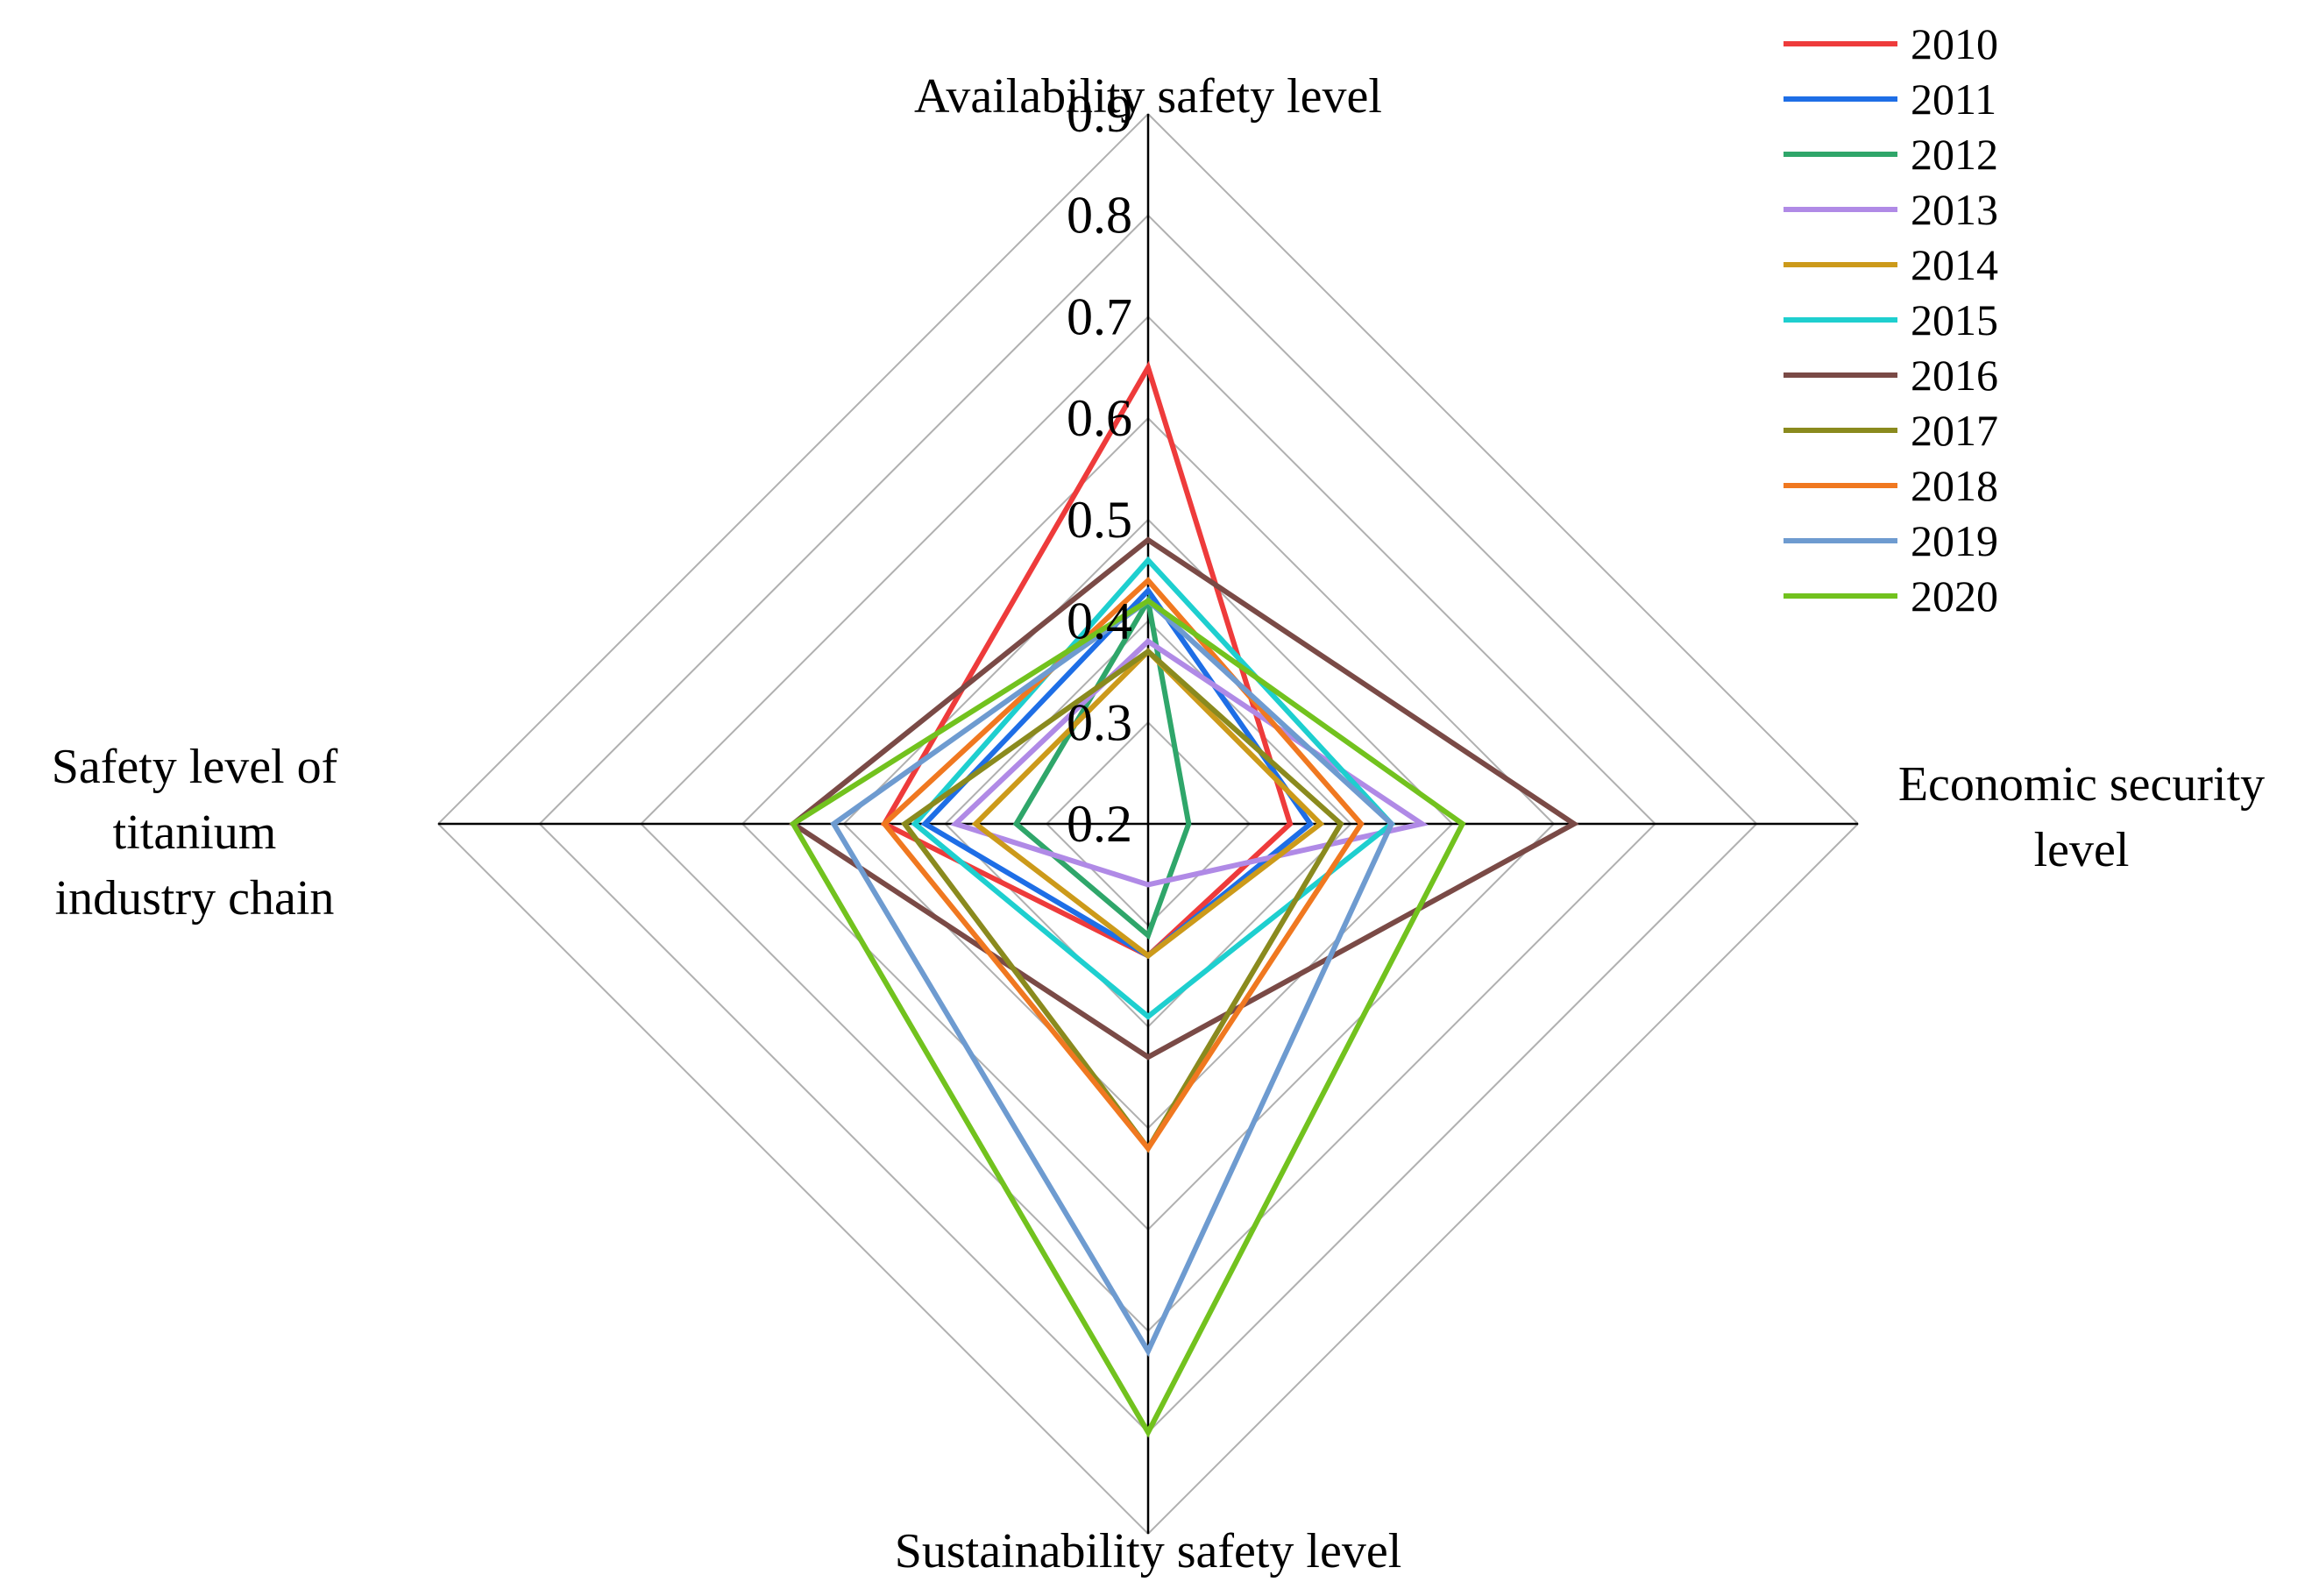 This screenshot has height=1596, width=2319. What do you see at coordinates (195, 832) in the screenshot?
I see `axis-title-titanium-line-2: titanium` at bounding box center [195, 832].